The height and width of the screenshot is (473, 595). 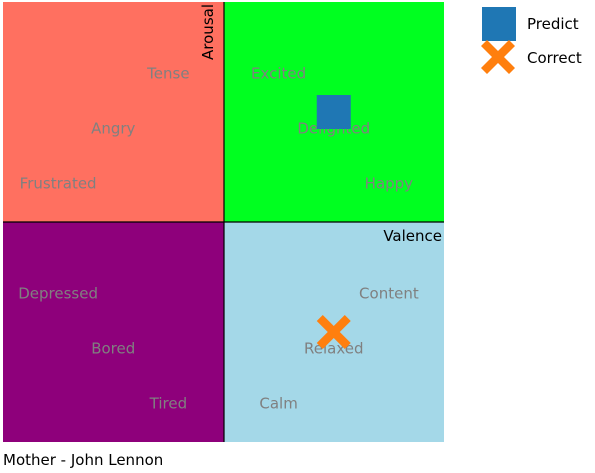 What do you see at coordinates (554, 58) in the screenshot?
I see `legend-correct-label: Correct` at bounding box center [554, 58].